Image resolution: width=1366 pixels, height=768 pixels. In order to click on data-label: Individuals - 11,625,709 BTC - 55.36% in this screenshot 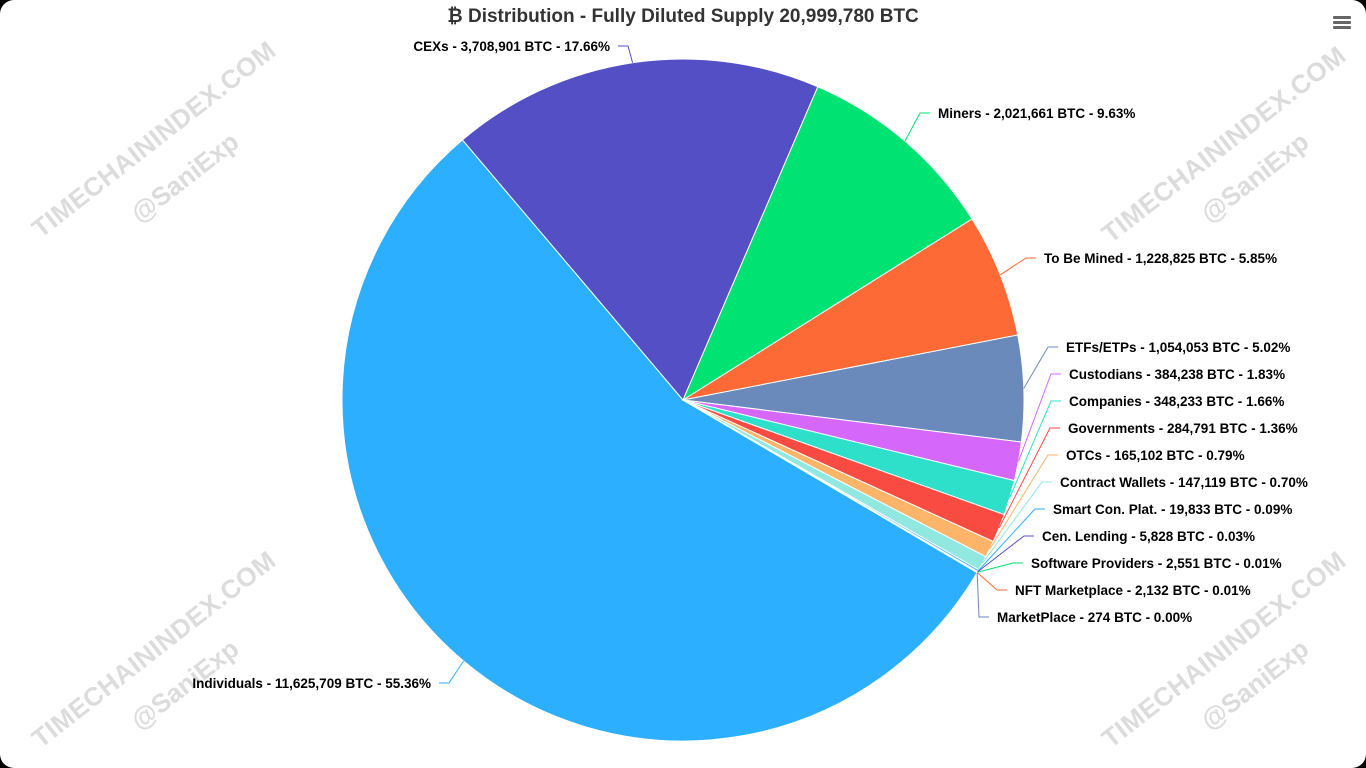, I will do `click(311, 683)`.